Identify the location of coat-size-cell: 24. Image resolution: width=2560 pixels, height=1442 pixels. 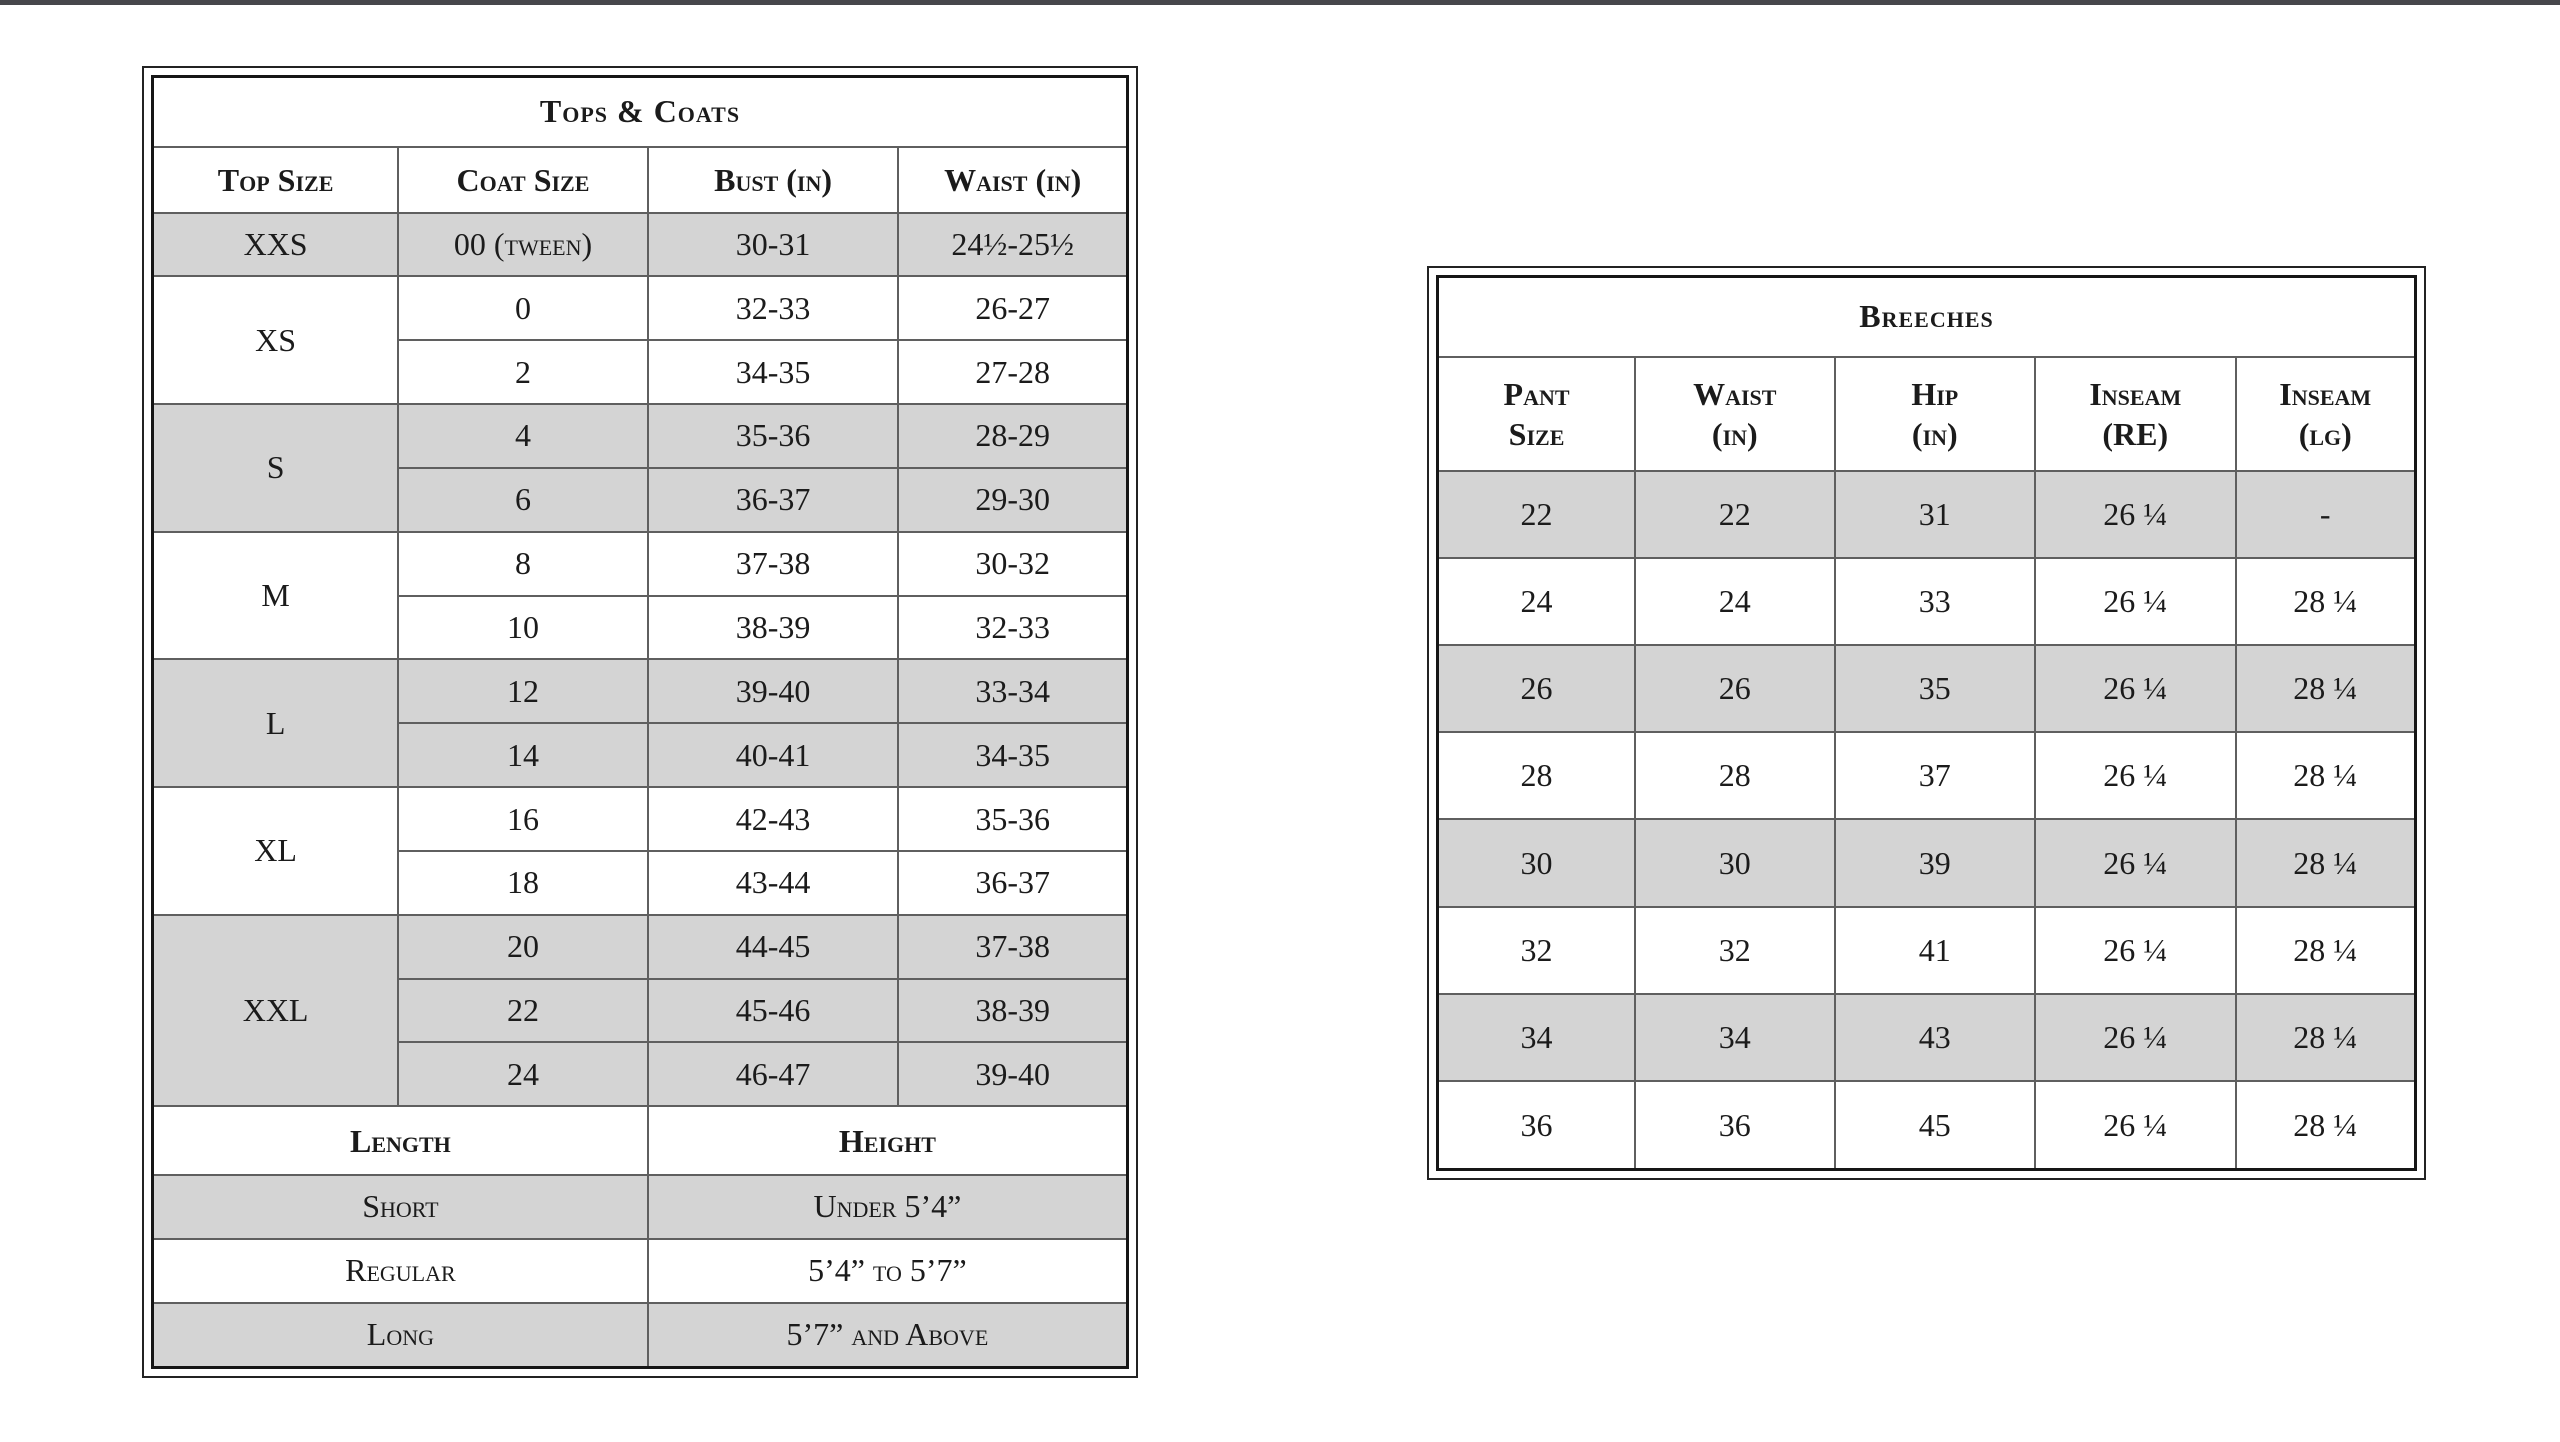
(523, 1074).